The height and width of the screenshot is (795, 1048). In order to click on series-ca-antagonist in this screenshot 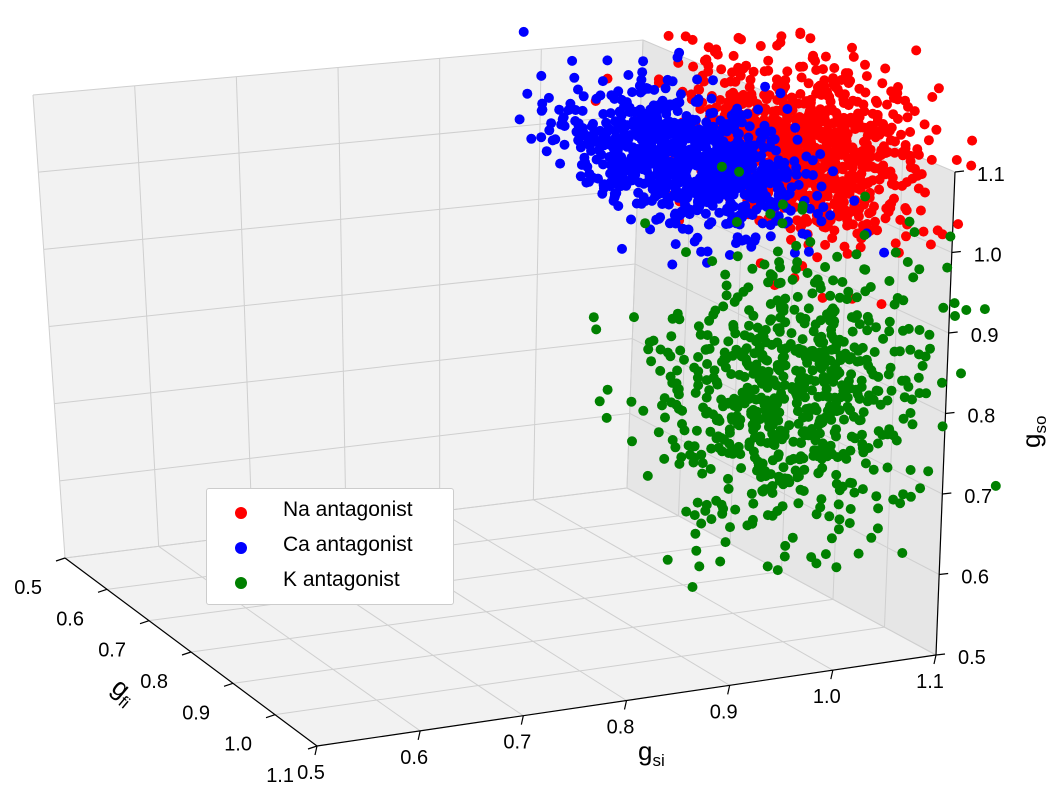, I will do `click(702, 148)`.